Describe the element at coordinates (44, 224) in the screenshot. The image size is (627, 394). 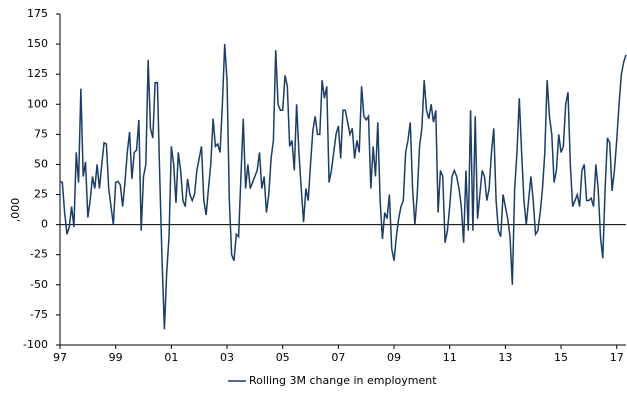
I see `y-tick-label: 0` at that location.